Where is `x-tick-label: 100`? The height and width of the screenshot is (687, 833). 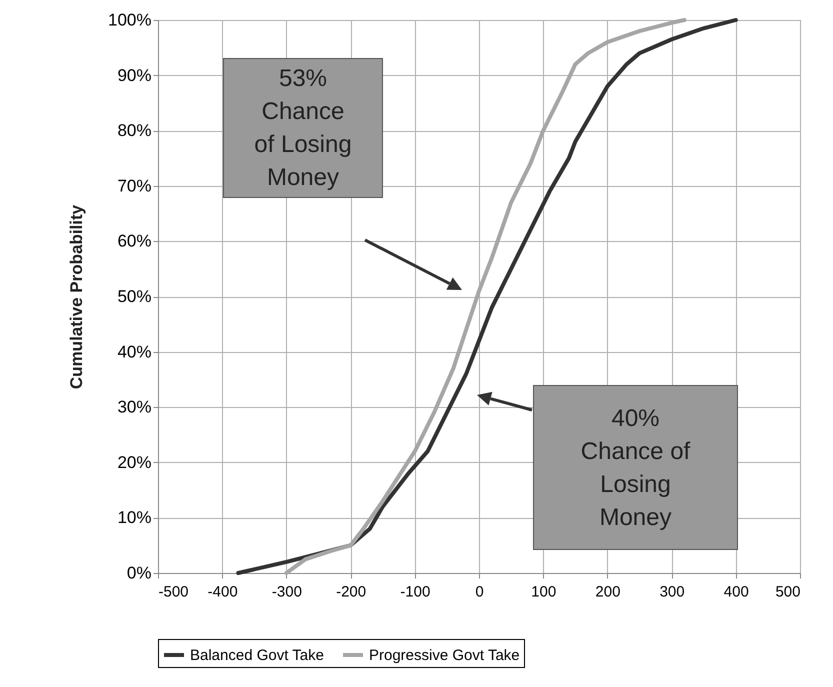 x-tick-label: 100 is located at coordinates (543, 592).